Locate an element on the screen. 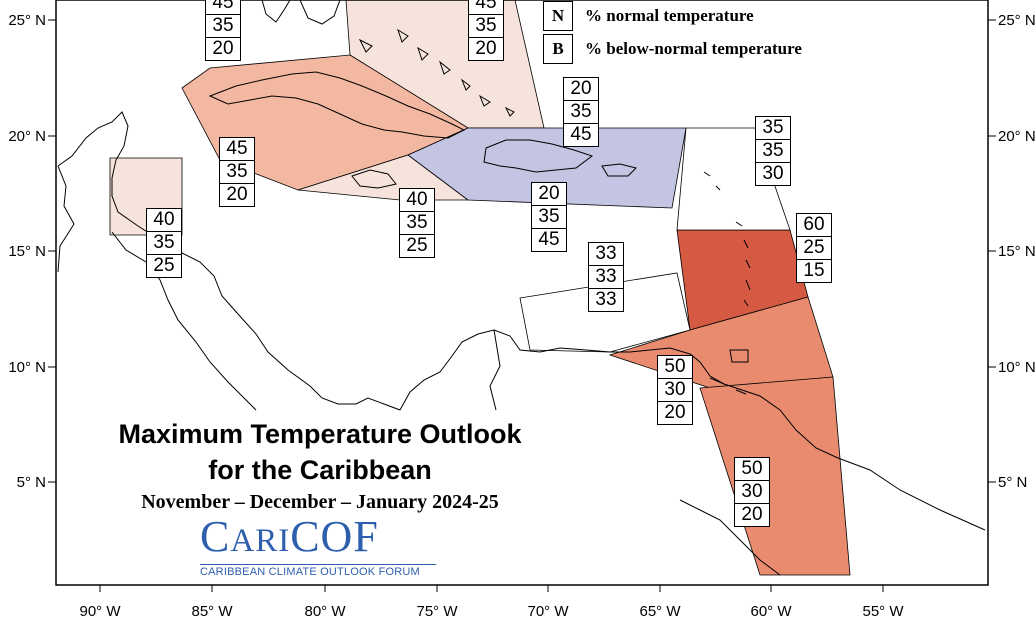 The image size is (1036, 630). legend-label-below: % below-normal temperature is located at coordinates (693, 48).